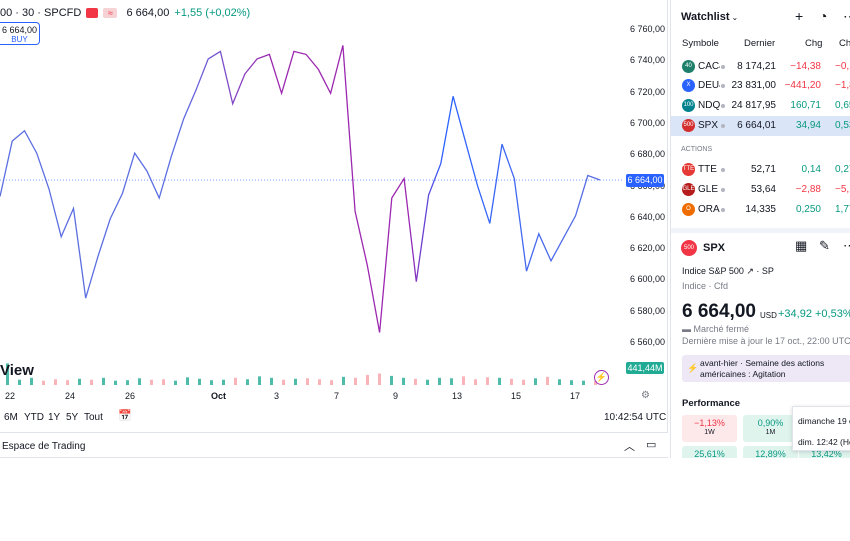 The width and height of the screenshot is (850, 541). Describe the element at coordinates (648, 29) in the screenshot. I see `price-tick: 6 760,00` at that location.